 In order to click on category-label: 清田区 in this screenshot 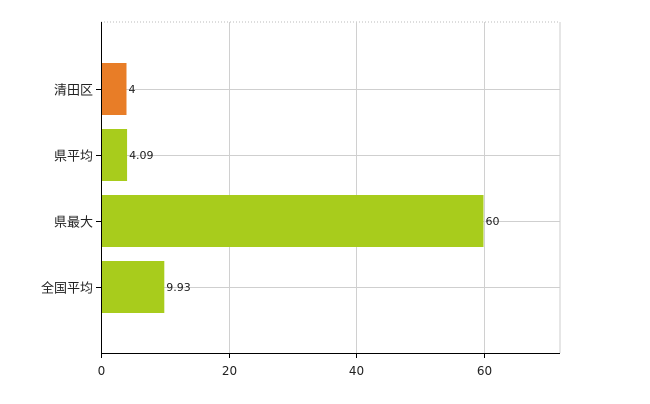, I will do `click(73, 91)`.